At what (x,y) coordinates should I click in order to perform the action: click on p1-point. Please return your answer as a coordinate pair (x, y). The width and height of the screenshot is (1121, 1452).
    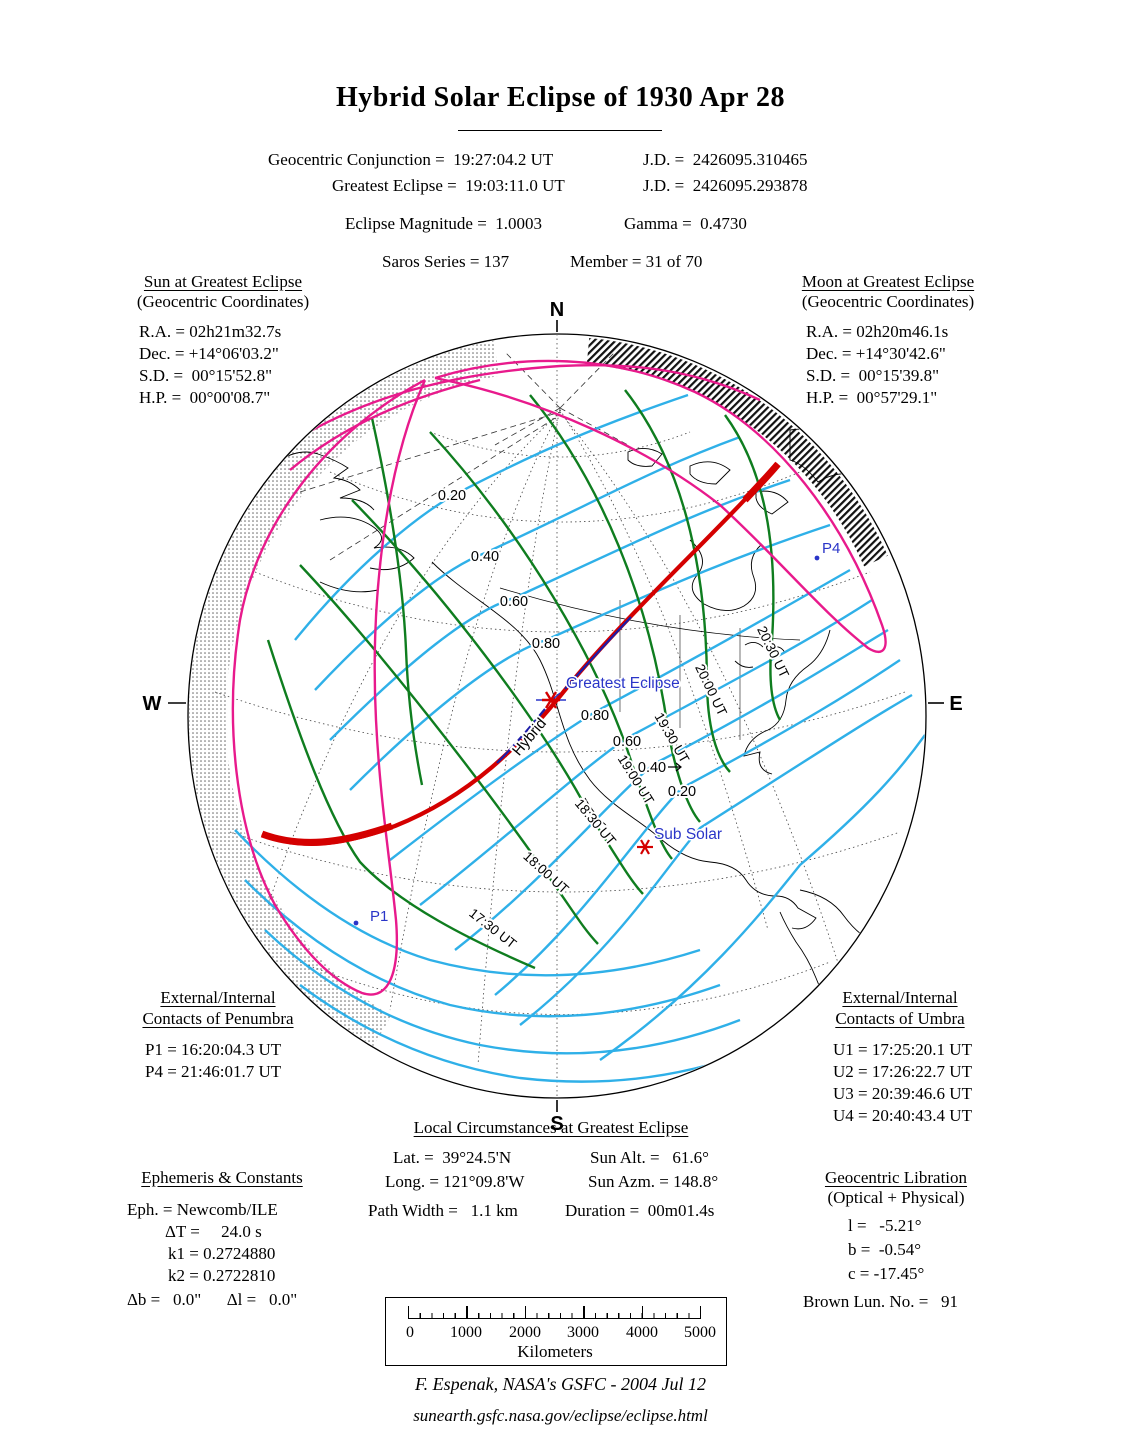
    Looking at the image, I should click on (356, 923).